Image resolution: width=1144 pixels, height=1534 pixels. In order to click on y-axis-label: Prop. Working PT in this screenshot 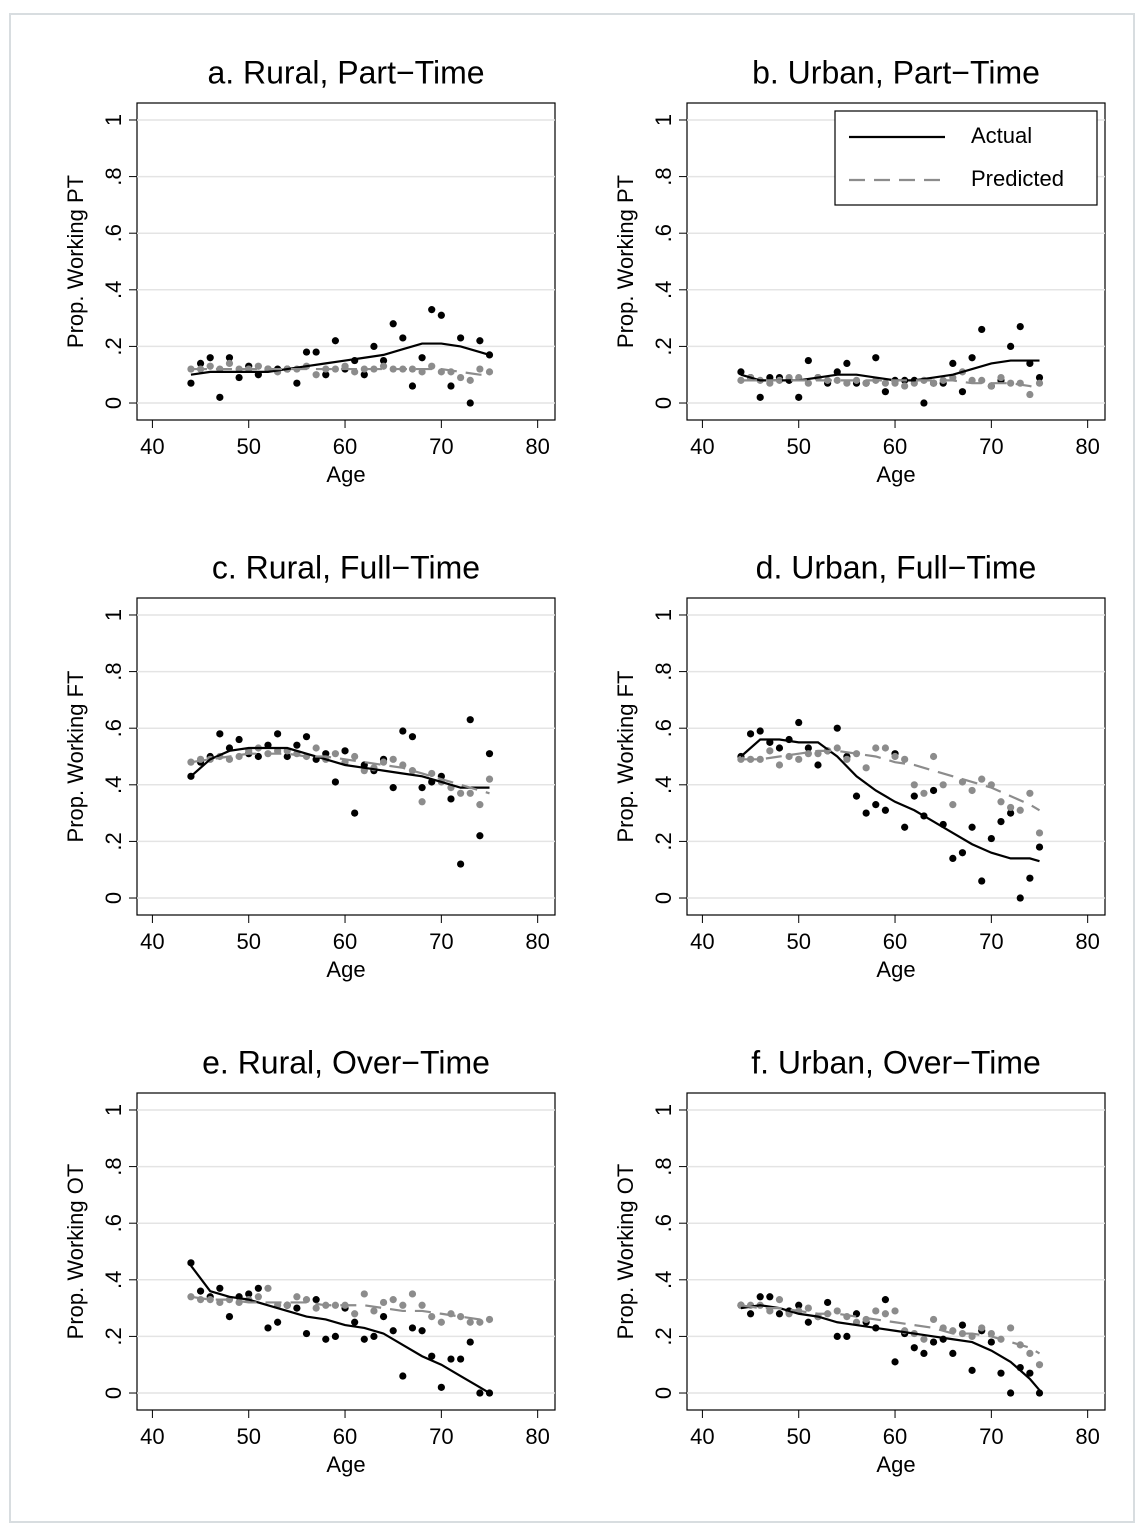, I will do `click(625, 261)`.